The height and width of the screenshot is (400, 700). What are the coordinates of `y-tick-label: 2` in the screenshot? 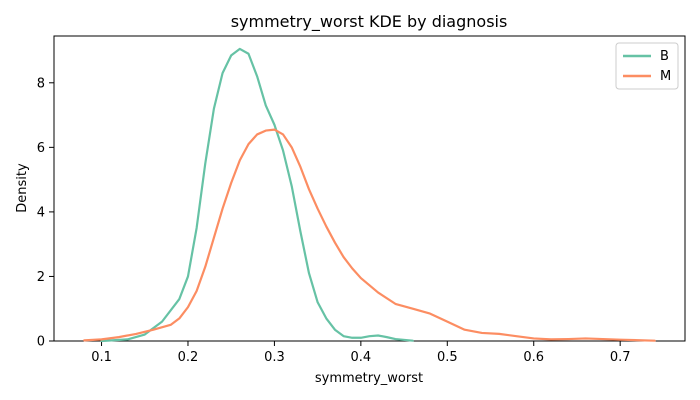 It's located at (41, 277).